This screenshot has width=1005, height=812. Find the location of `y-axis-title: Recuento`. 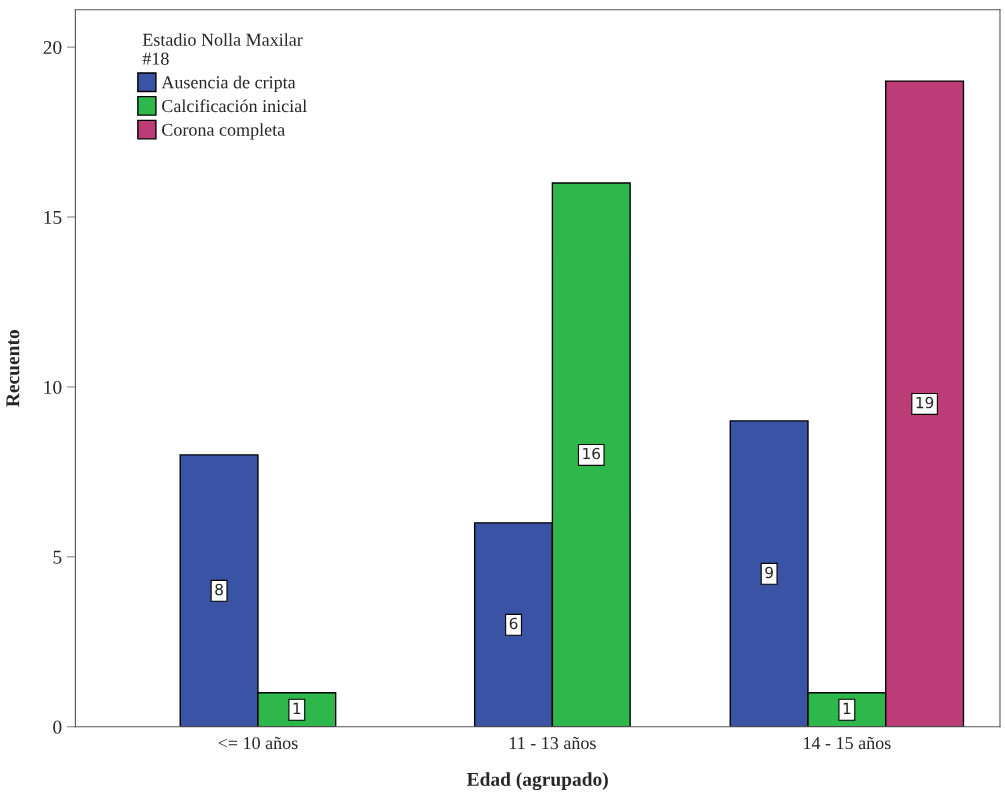

y-axis-title: Recuento is located at coordinates (13, 368).